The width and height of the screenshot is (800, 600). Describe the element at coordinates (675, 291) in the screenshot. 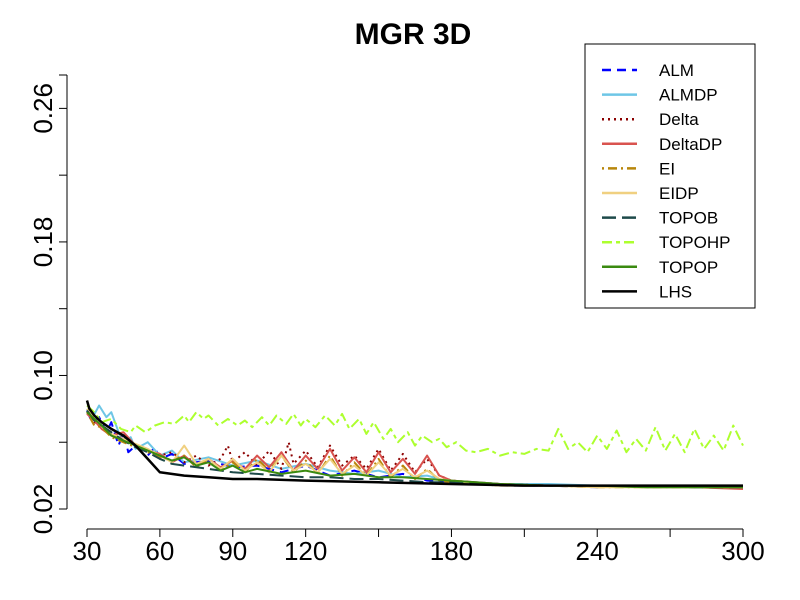

I see `legend-label-lhs: LHS` at that location.